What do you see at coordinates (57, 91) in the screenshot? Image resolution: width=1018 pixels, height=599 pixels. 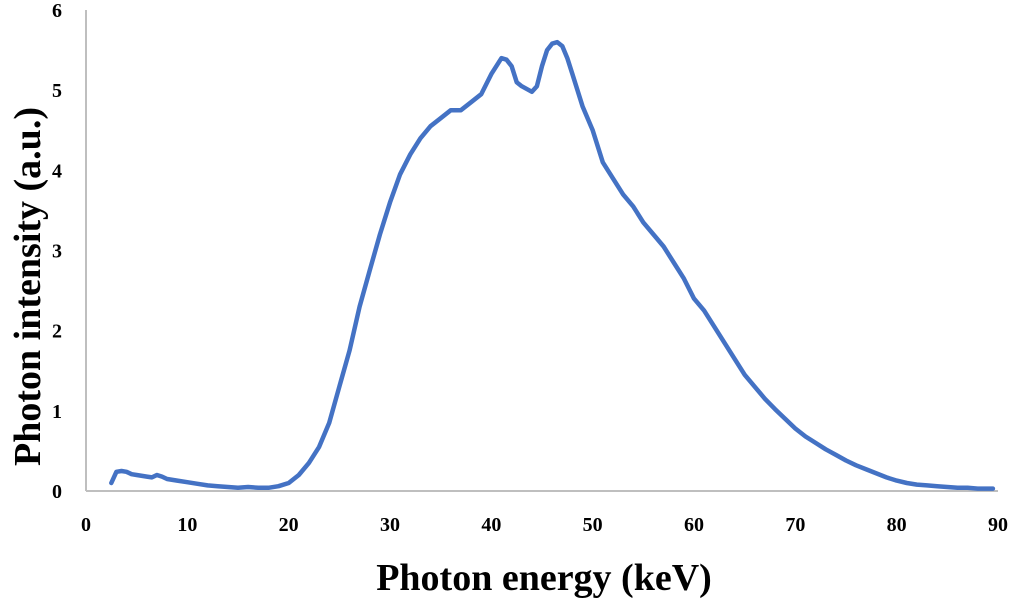 I see `y-tick-label: 5` at bounding box center [57, 91].